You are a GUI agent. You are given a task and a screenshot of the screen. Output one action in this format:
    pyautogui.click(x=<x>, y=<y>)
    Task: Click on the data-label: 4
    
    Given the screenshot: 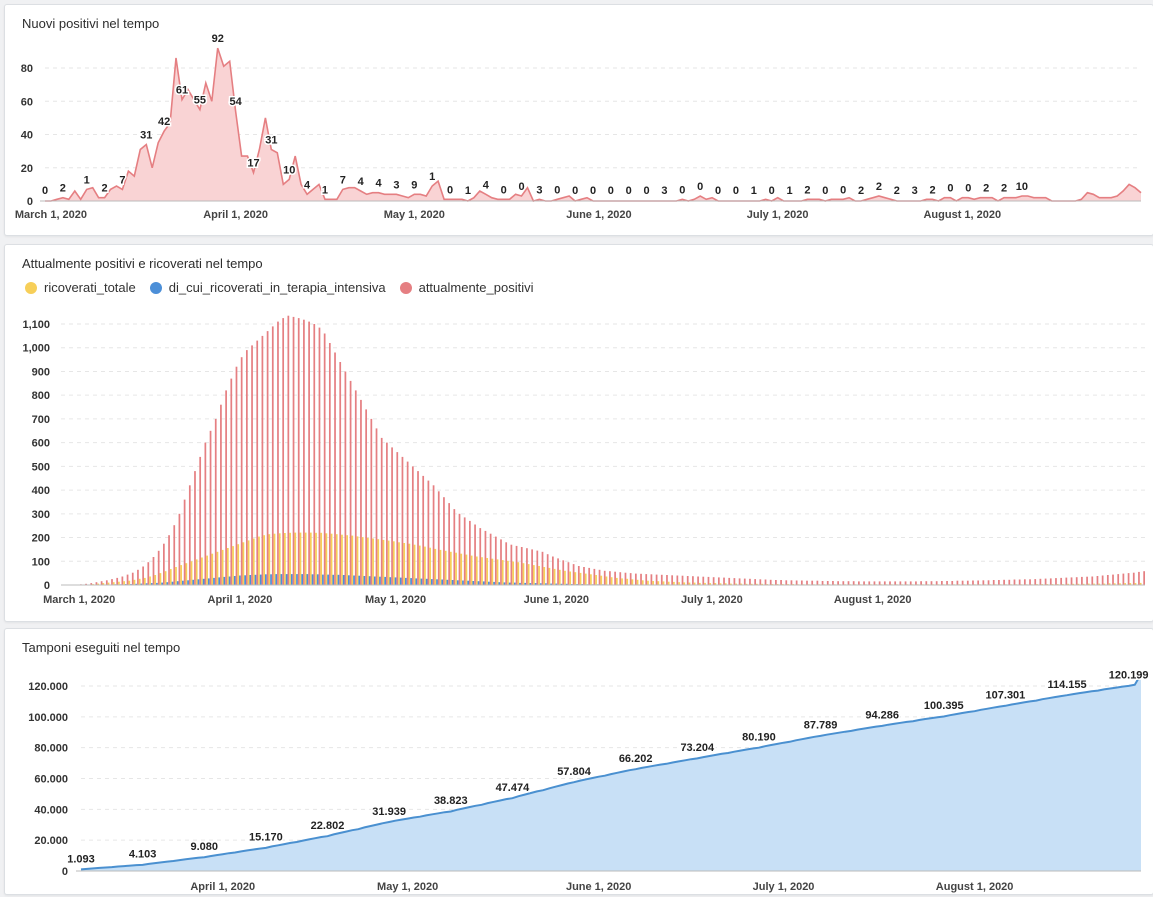 What is the action you would take?
    pyautogui.click(x=486, y=185)
    